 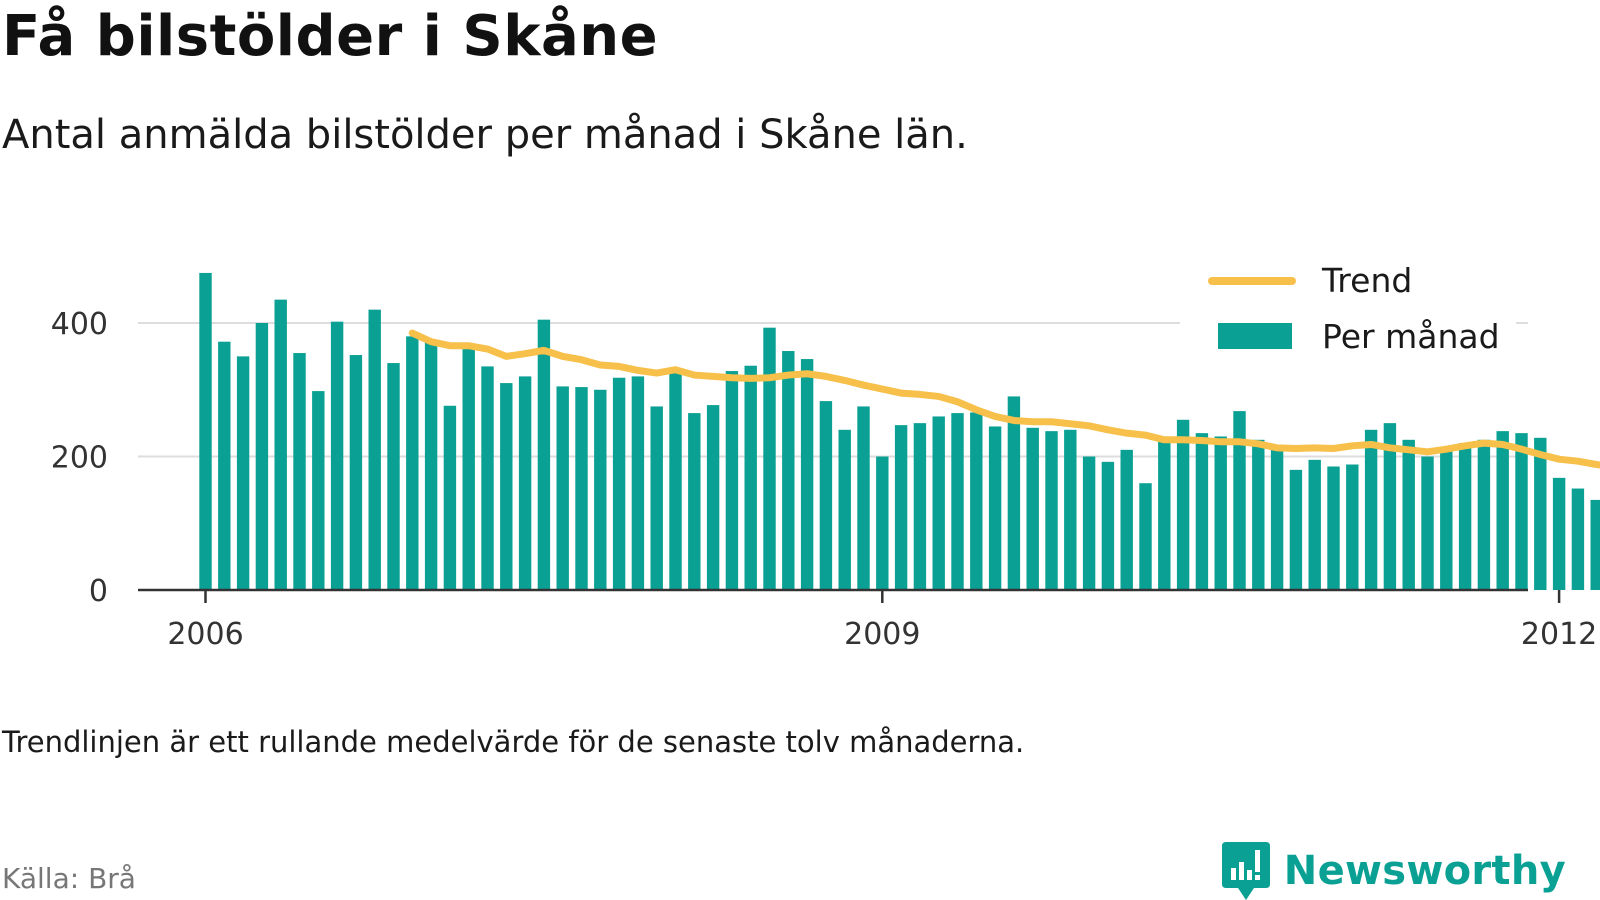 What do you see at coordinates (98, 591) in the screenshot?
I see `y-tick-label: 0` at bounding box center [98, 591].